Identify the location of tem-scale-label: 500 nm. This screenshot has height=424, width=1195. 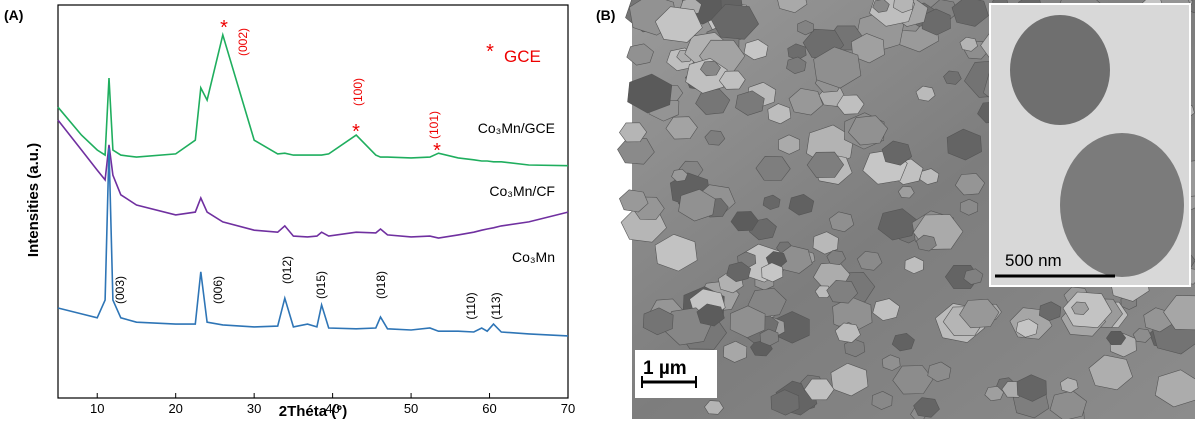
(1033, 260).